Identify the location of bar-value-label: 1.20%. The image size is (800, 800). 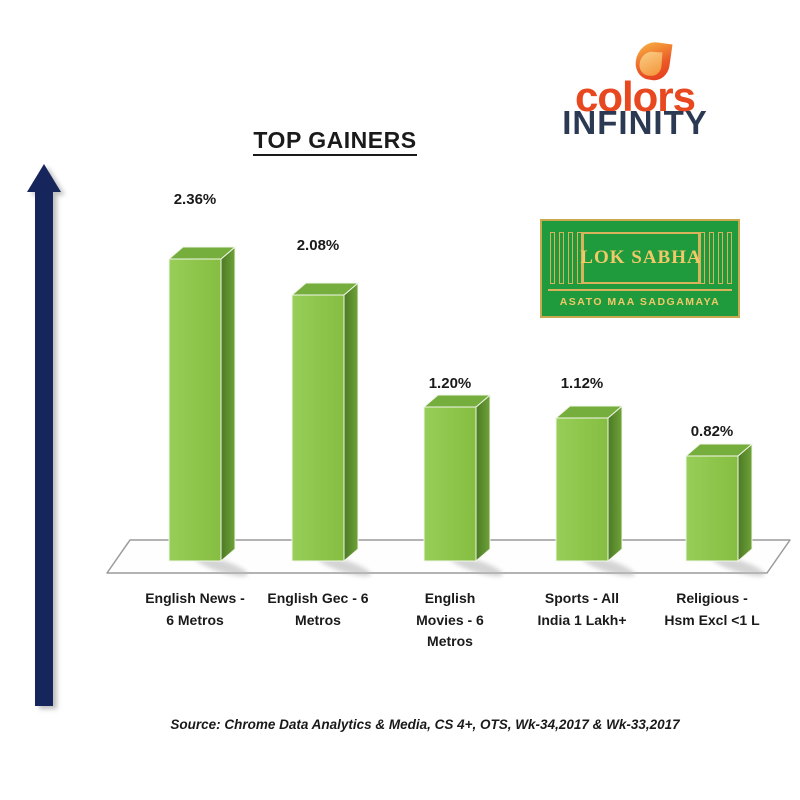
(450, 383).